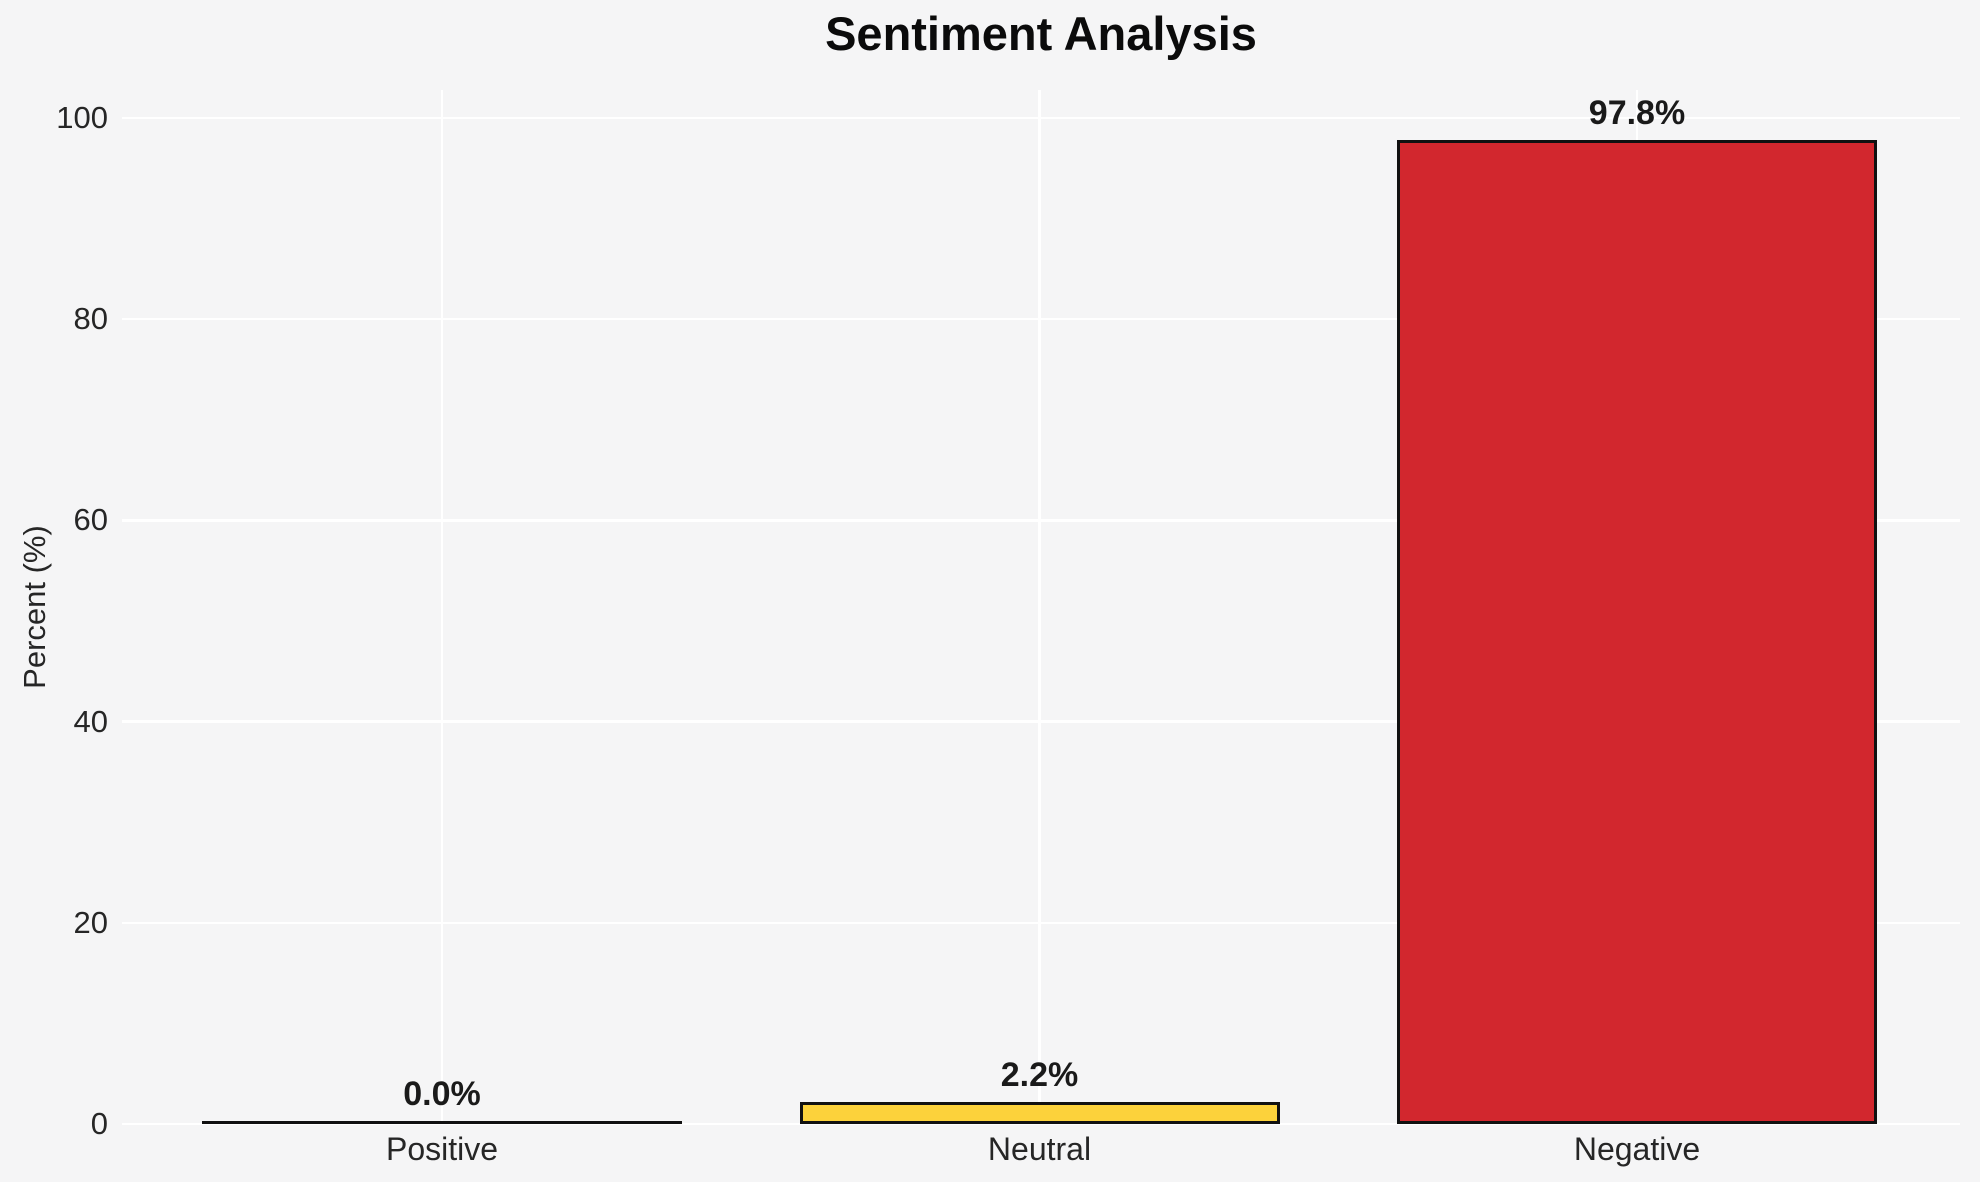 This screenshot has width=1980, height=1182. What do you see at coordinates (90, 721) in the screenshot?
I see `y-tick-40: 40` at bounding box center [90, 721].